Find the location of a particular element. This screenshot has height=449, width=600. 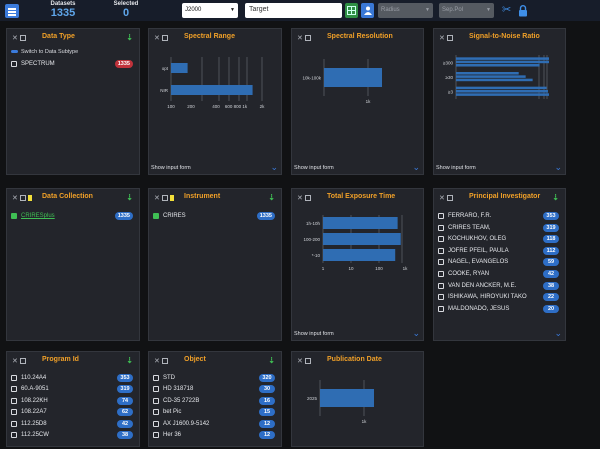

list-item: CRIRES TEAM, 319 is located at coordinates (498, 228).